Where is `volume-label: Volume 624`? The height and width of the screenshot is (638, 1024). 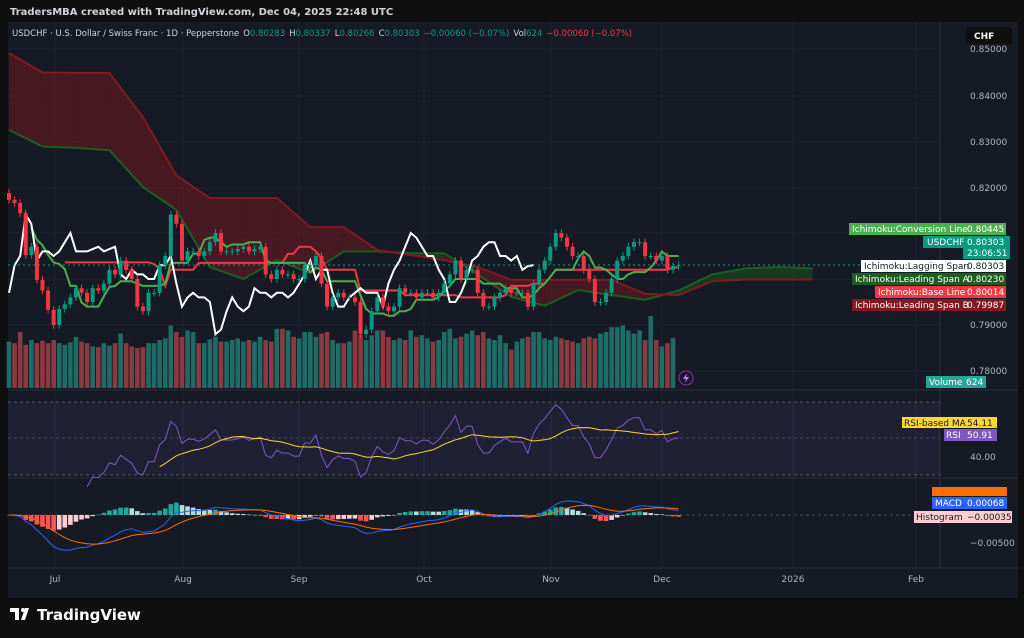
volume-label: Volume 624 is located at coordinates (956, 382).